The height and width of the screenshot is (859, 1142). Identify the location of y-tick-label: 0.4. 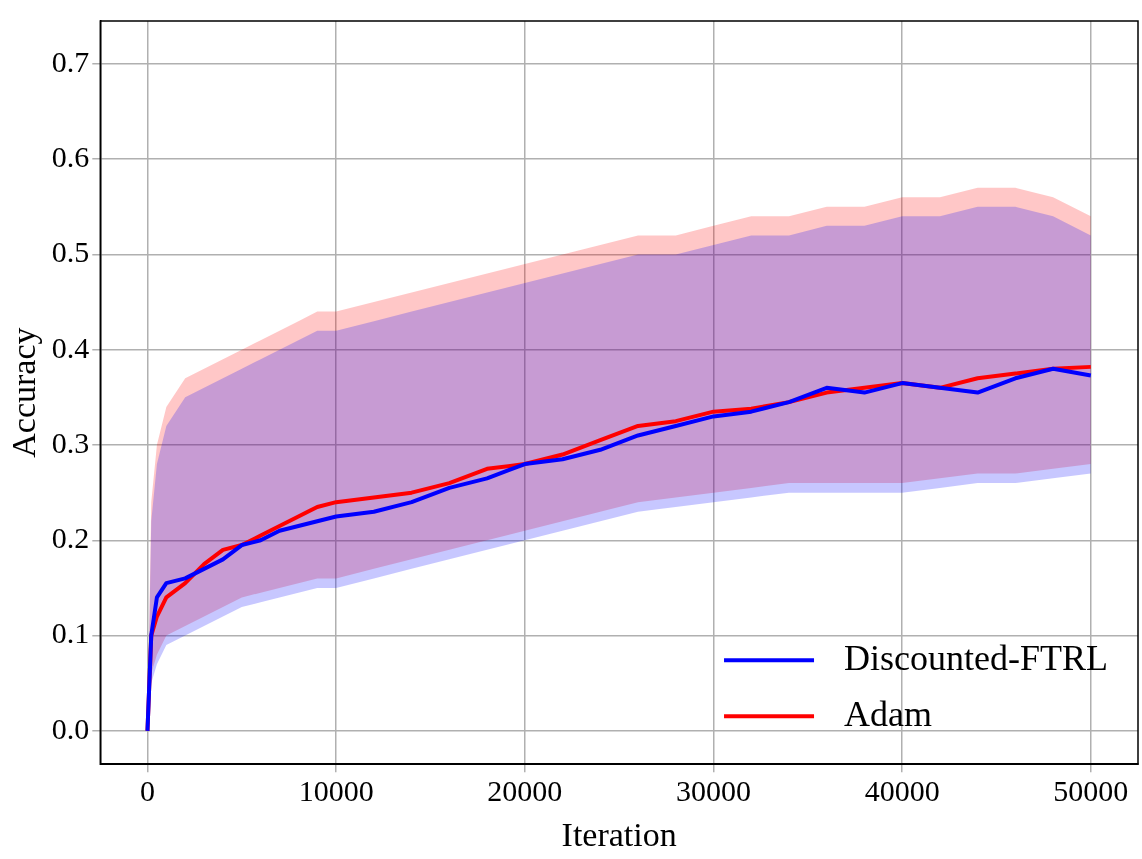
(70, 347).